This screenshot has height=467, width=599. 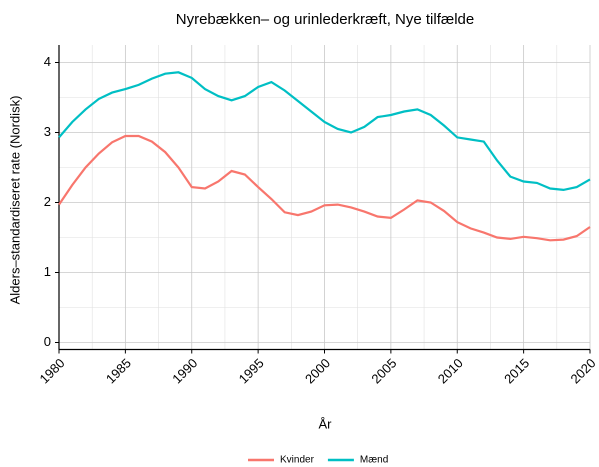 I want to click on y-tick-label: 4, so click(x=47, y=61).